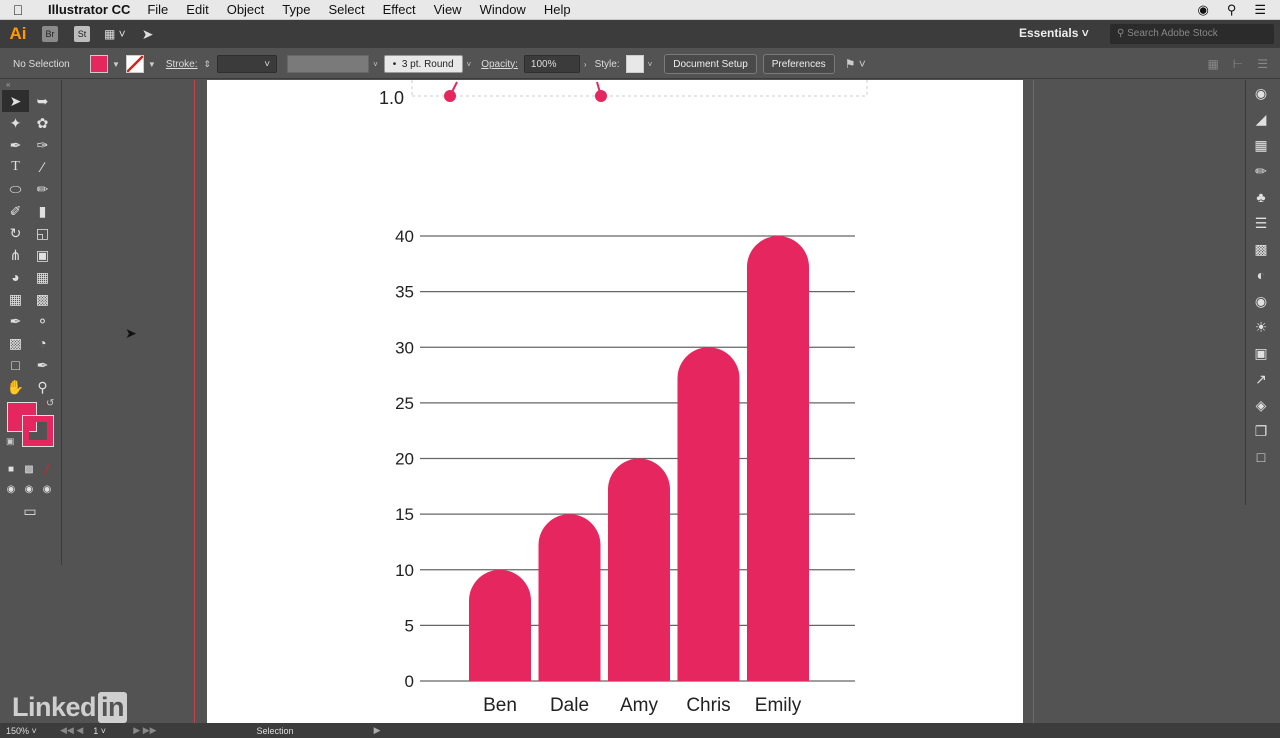  I want to click on preferences-button: Preferences, so click(798, 64).